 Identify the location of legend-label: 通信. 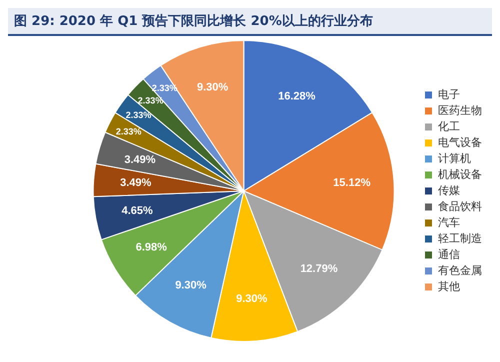
(449, 254).